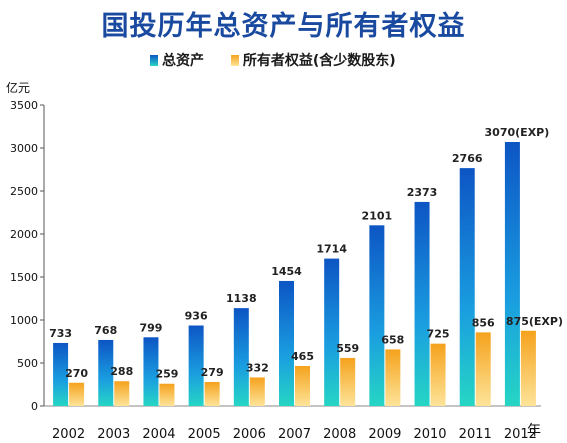  Describe the element at coordinates (154, 60) in the screenshot. I see `legend-swatch-total-assets` at that location.